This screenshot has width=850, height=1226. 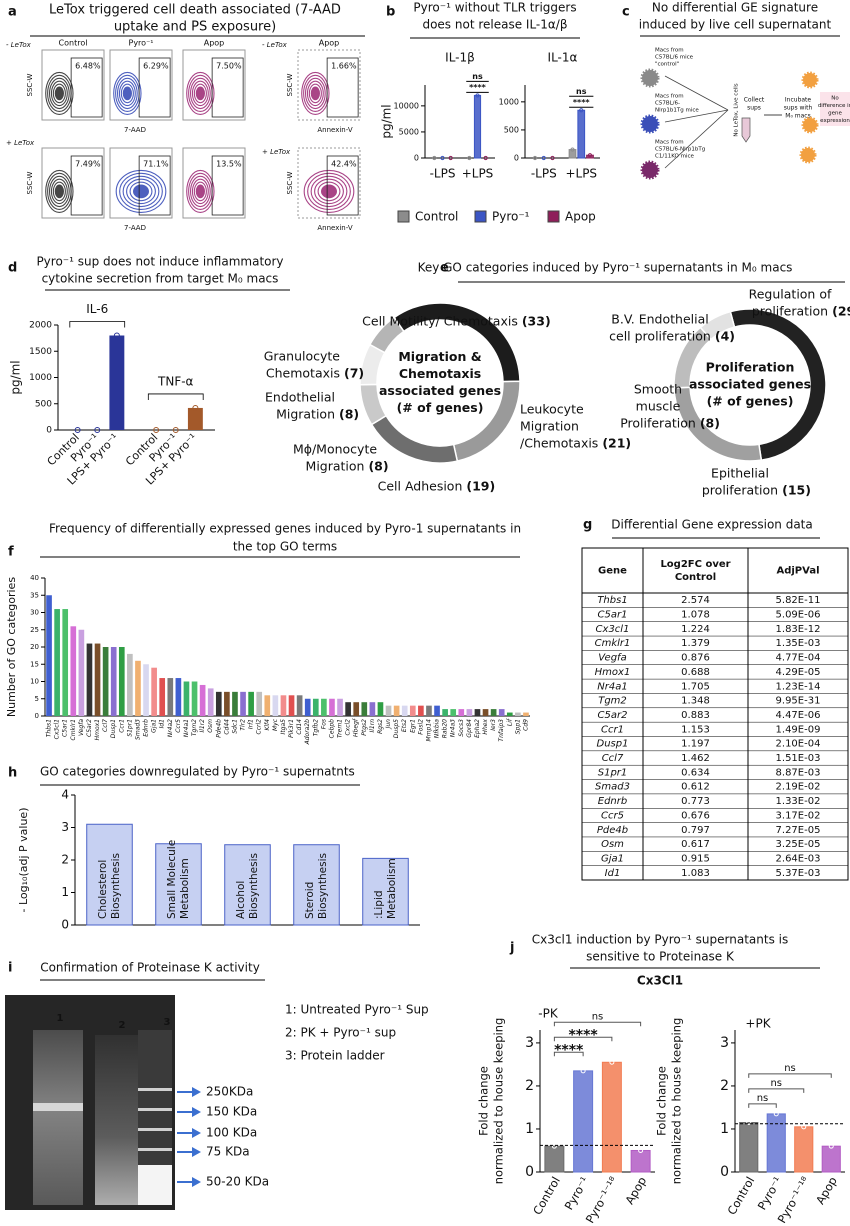 I want to click on table-cell: 4.77E-04, so click(x=798, y=658).